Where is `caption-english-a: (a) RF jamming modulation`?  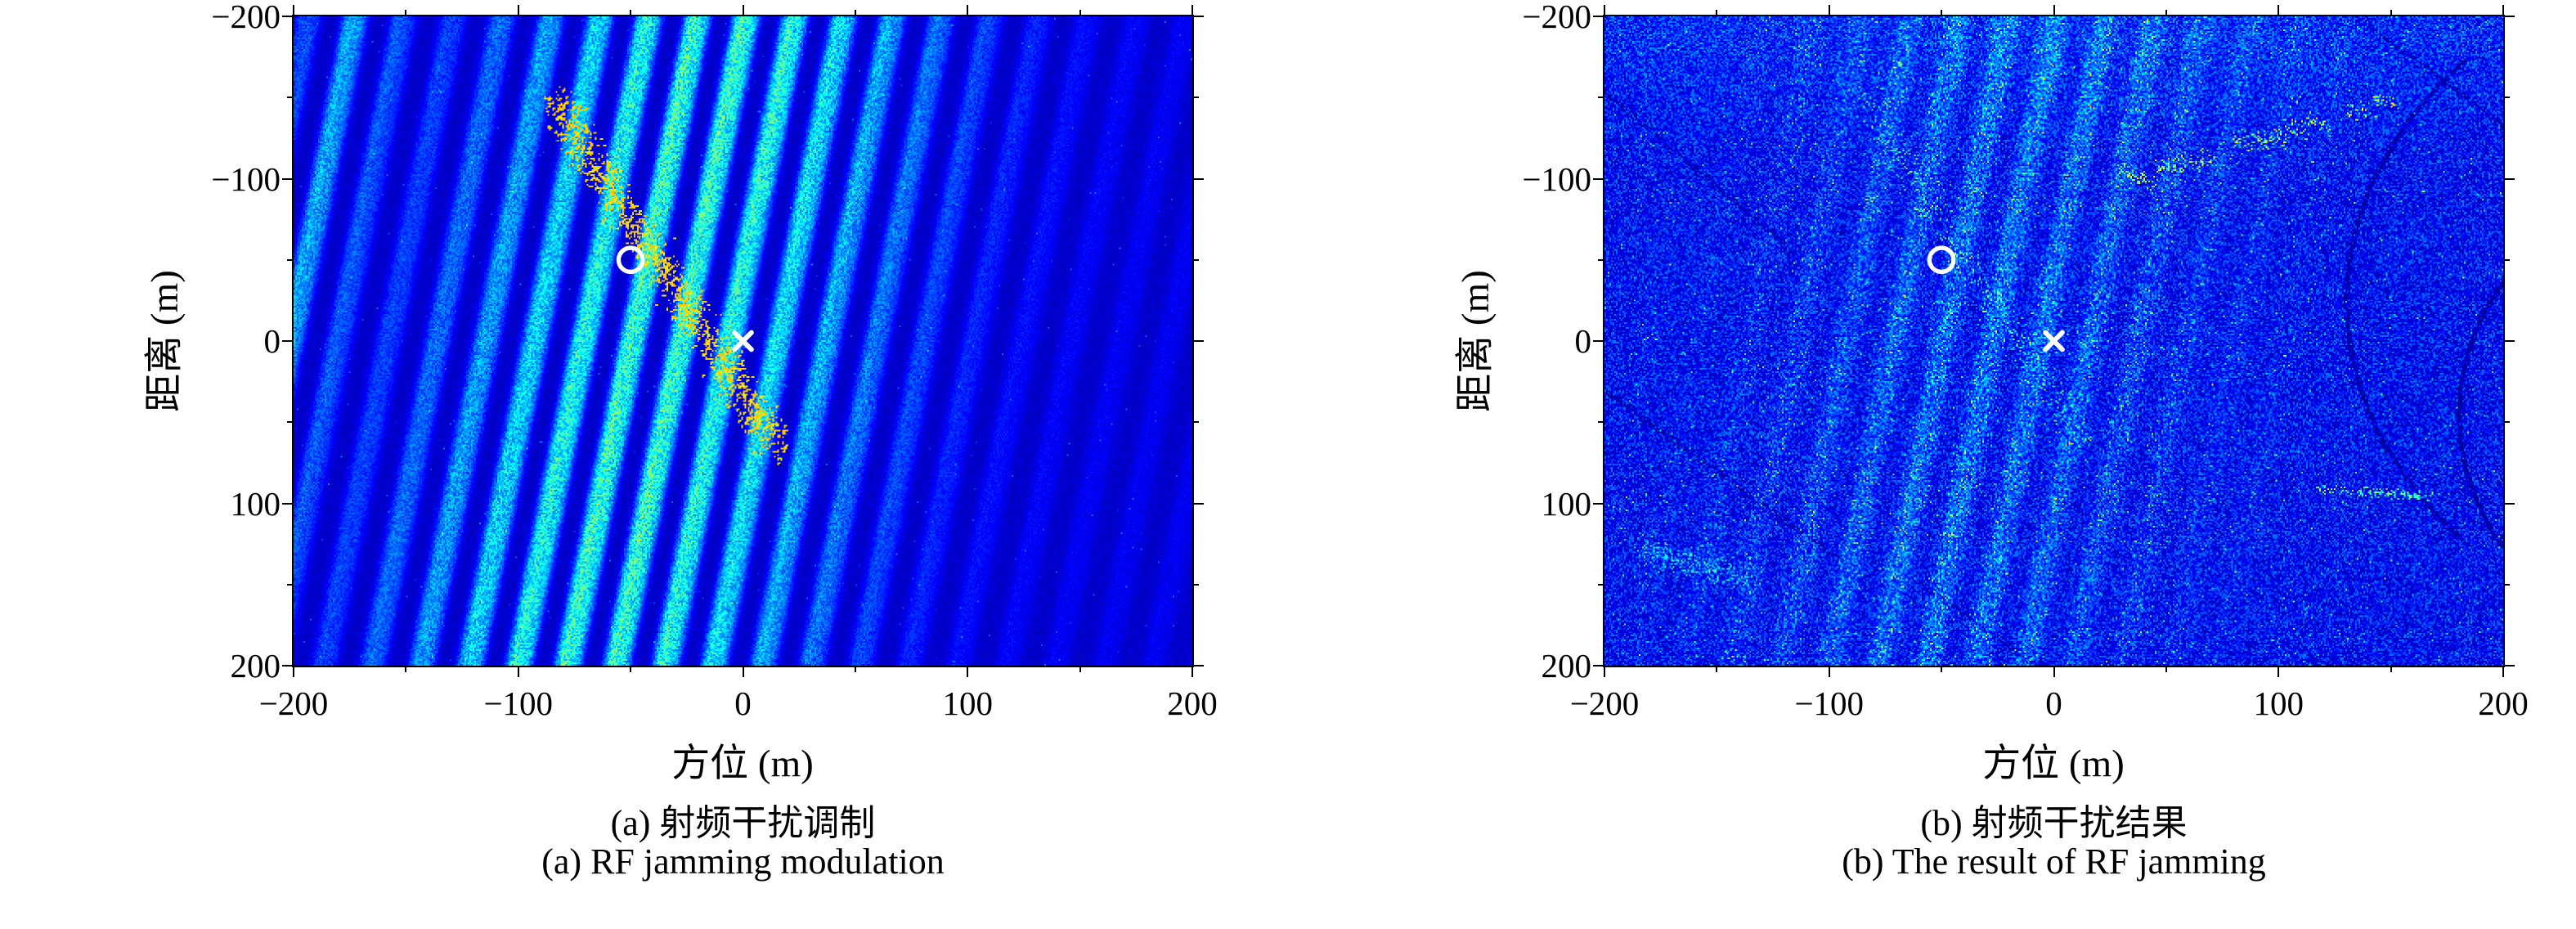
caption-english-a: (a) RF jamming modulation is located at coordinates (743, 861).